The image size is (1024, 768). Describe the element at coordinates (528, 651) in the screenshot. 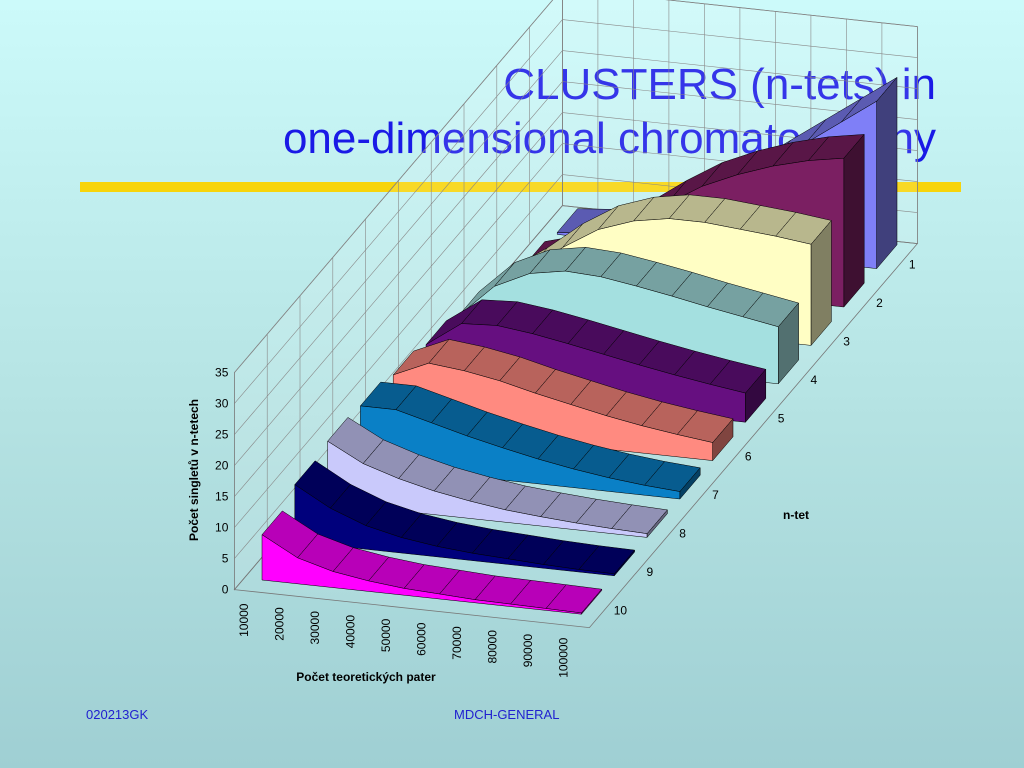

I see `x-tick-label: 90000` at that location.